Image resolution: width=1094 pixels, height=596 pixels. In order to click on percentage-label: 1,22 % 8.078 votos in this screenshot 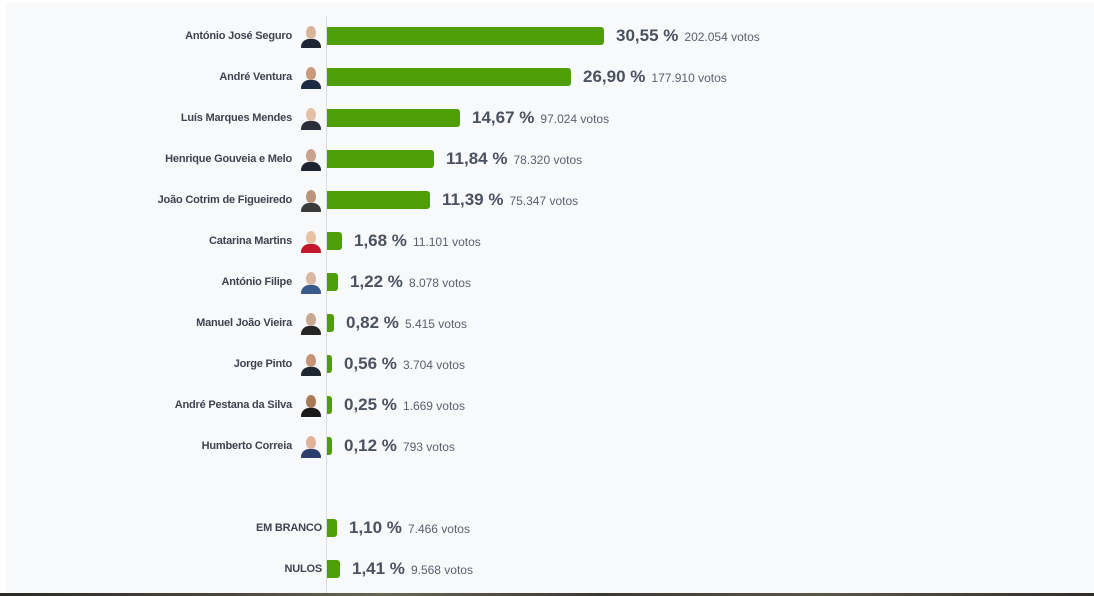, I will do `click(410, 282)`.